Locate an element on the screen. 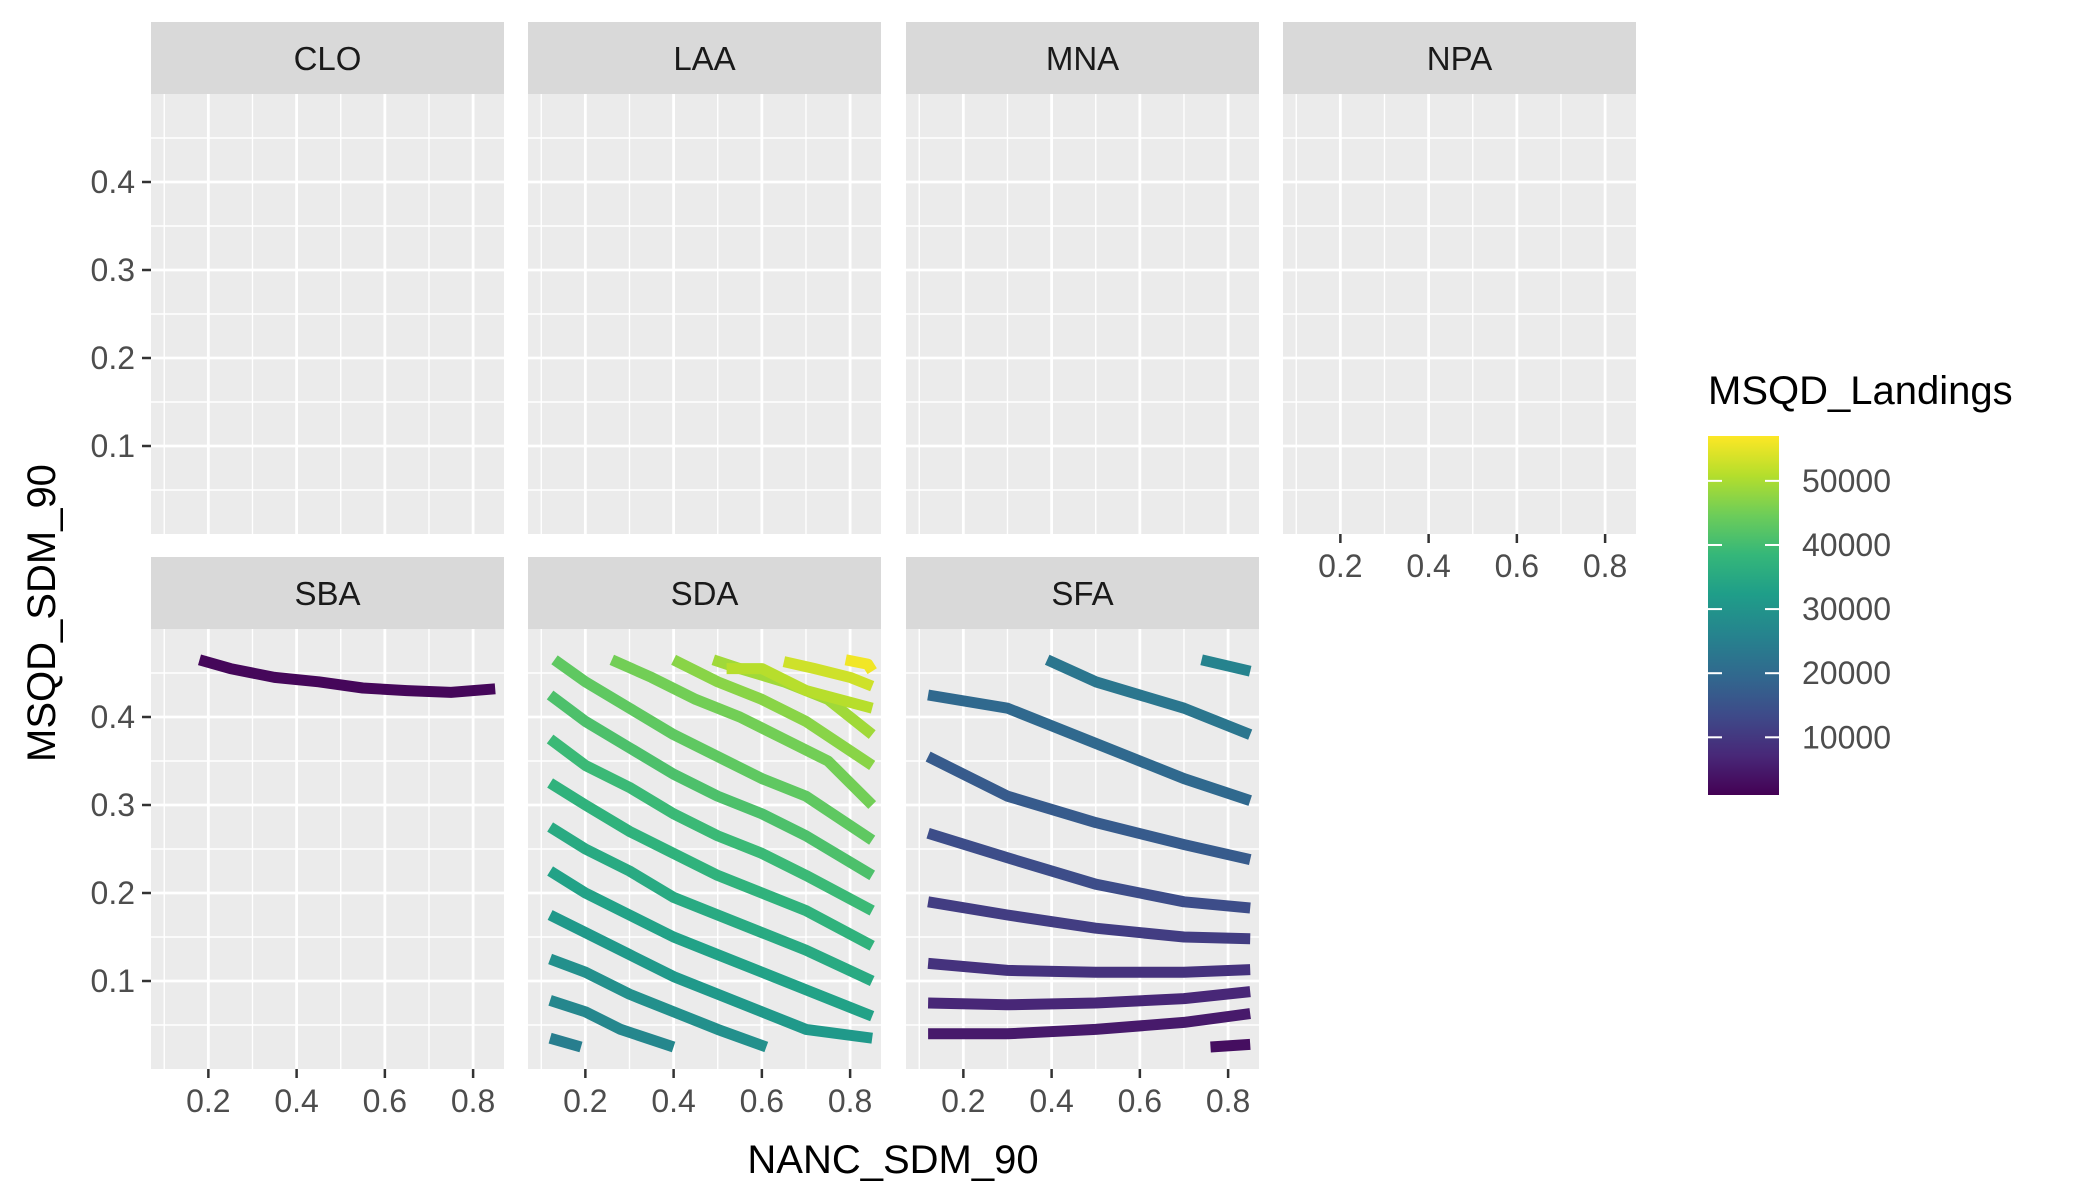  y-axis-title: MSQD_SDM_90 is located at coordinates (42, 613).